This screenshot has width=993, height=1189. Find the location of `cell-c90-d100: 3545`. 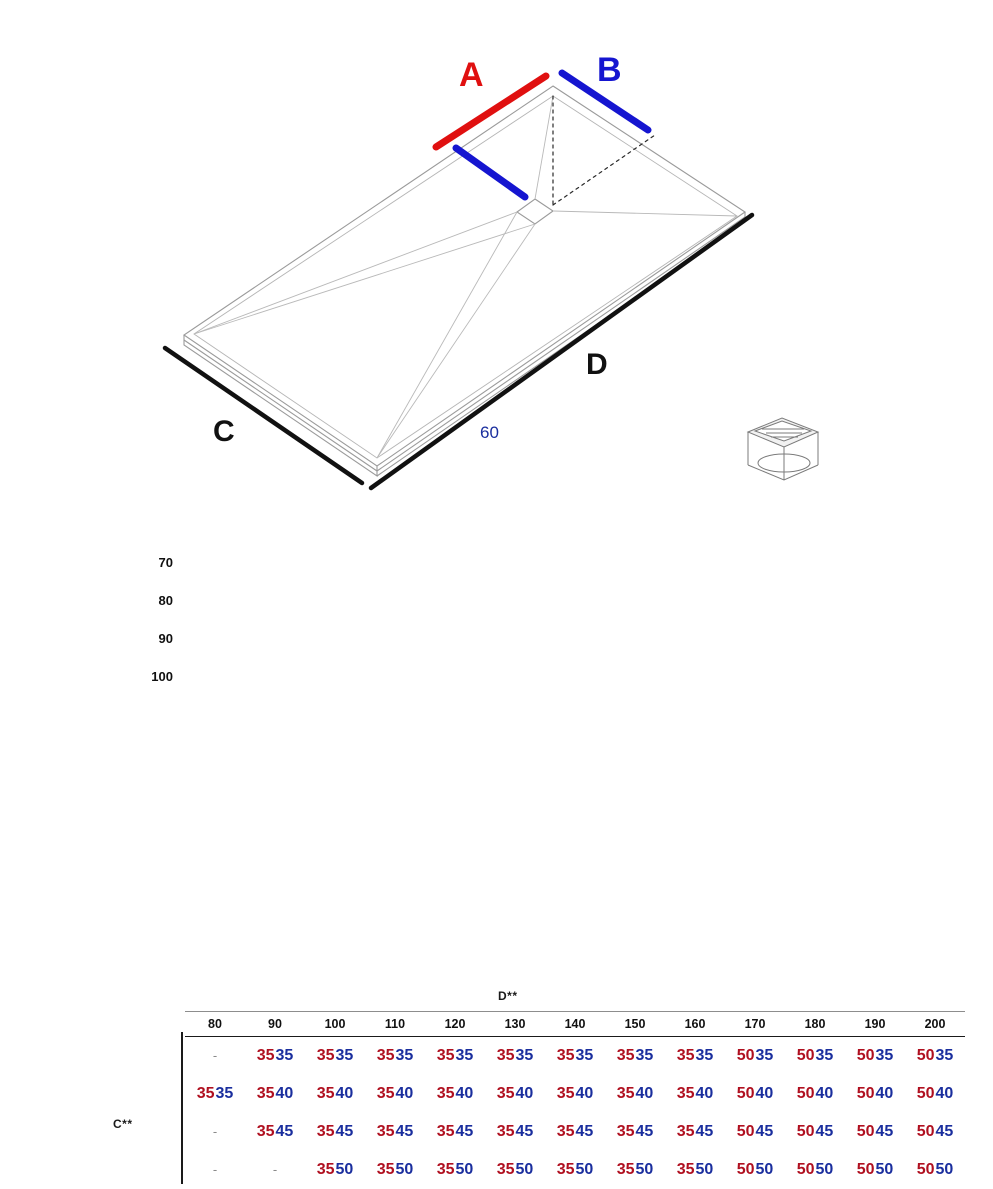

cell-c90-d100: 3545 is located at coordinates (335, 1132).